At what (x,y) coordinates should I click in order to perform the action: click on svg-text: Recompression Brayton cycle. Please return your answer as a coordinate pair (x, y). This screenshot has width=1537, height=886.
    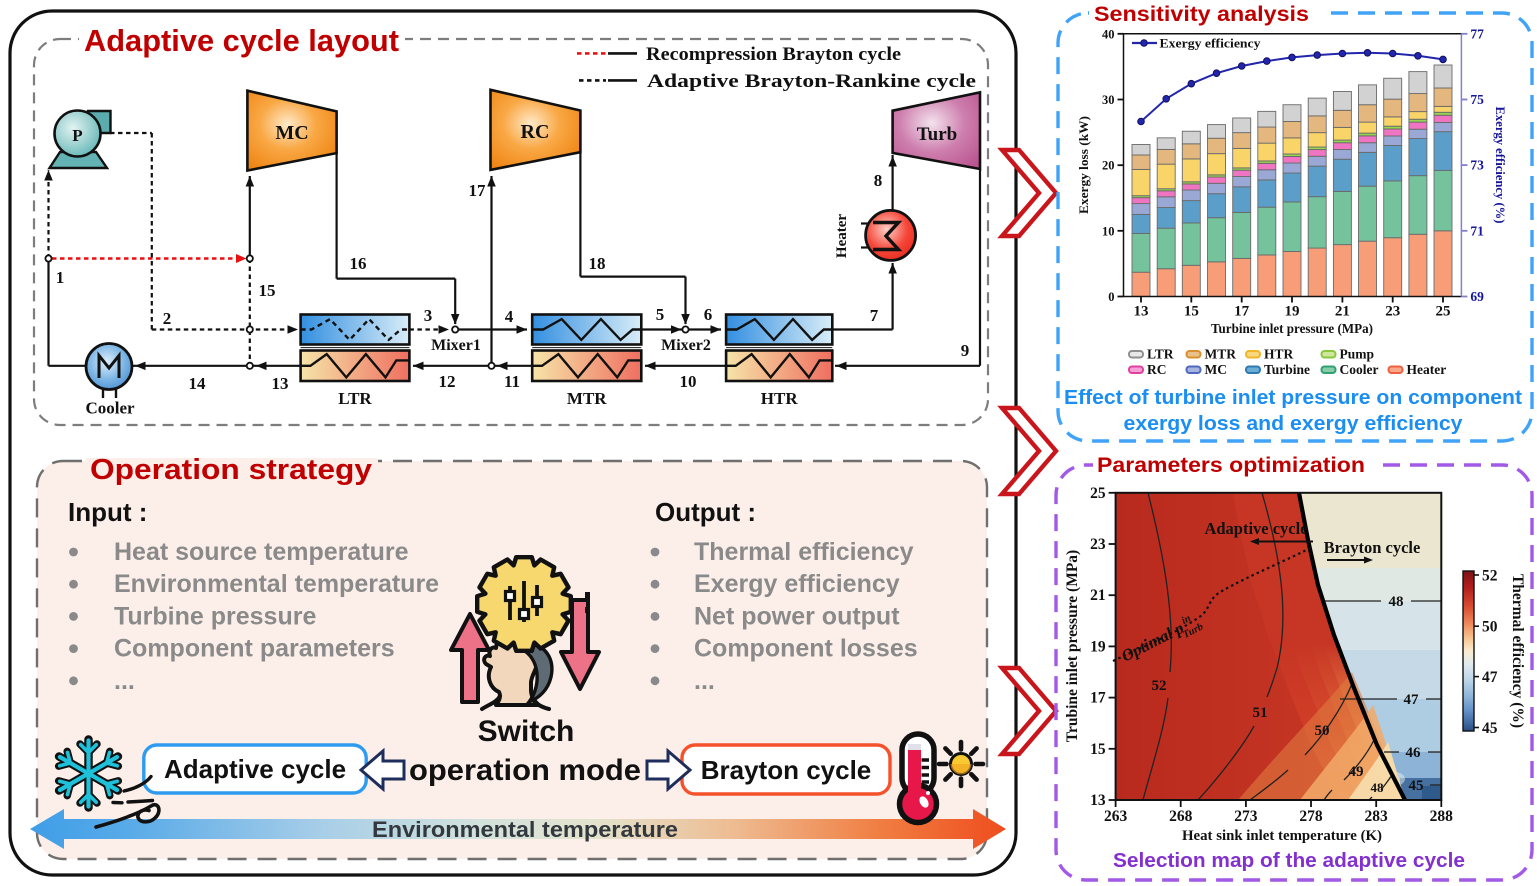
    Looking at the image, I should click on (773, 54).